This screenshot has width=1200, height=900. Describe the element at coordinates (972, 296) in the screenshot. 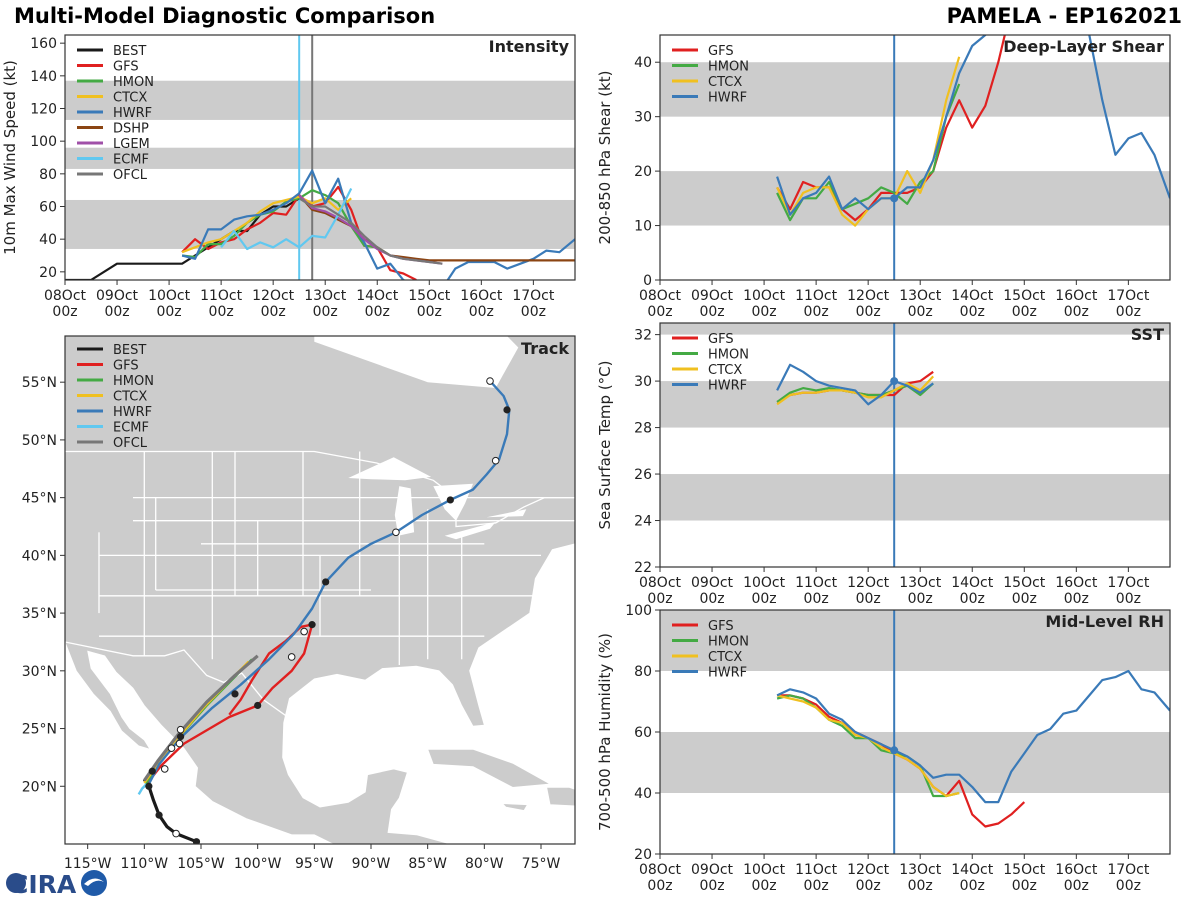

I see `shear-xtick-label: 14Oct` at that location.